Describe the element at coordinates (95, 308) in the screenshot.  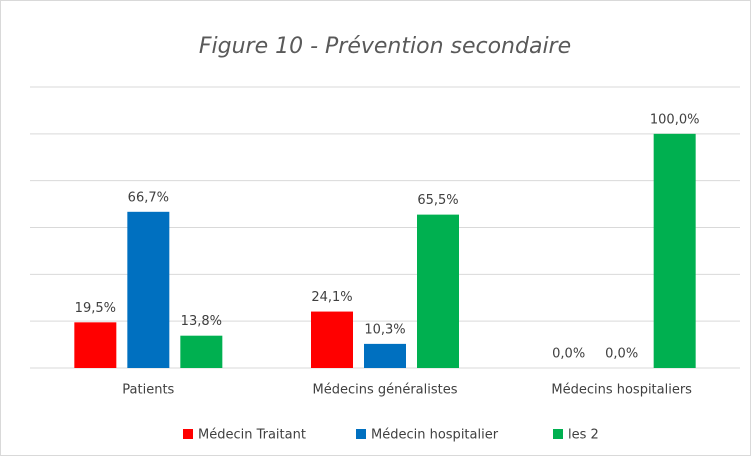
I see `data-label: 19,5%` at that location.